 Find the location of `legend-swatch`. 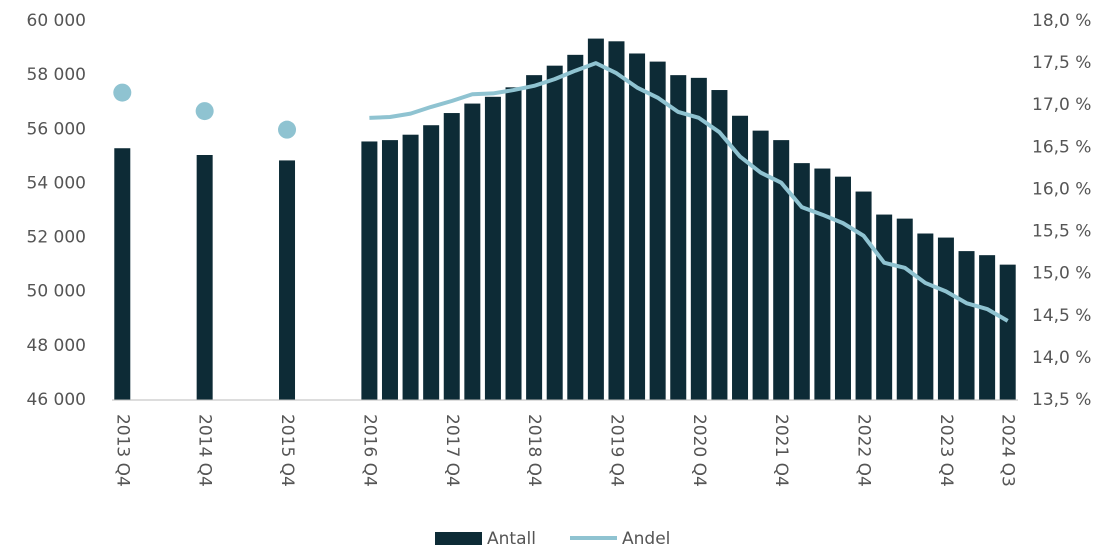

legend-swatch is located at coordinates (458, 538).